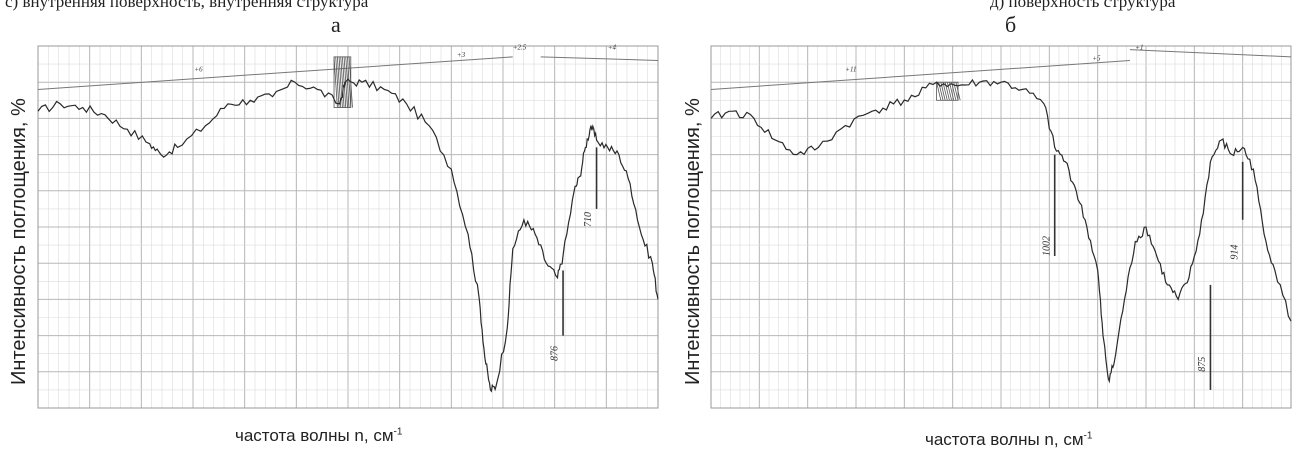 The width and height of the screenshot is (1295, 450). I want to click on annotation-plus11: +11, so click(850, 69).